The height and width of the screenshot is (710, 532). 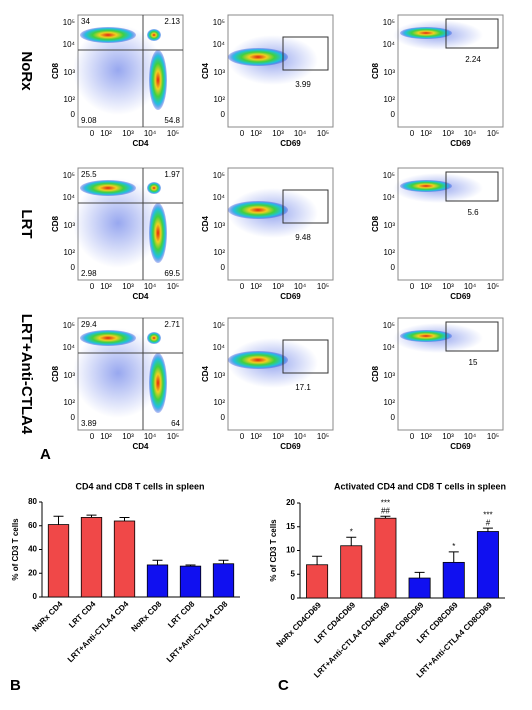 What do you see at coordinates (15, 685) in the screenshot?
I see `panel-label: B` at bounding box center [15, 685].